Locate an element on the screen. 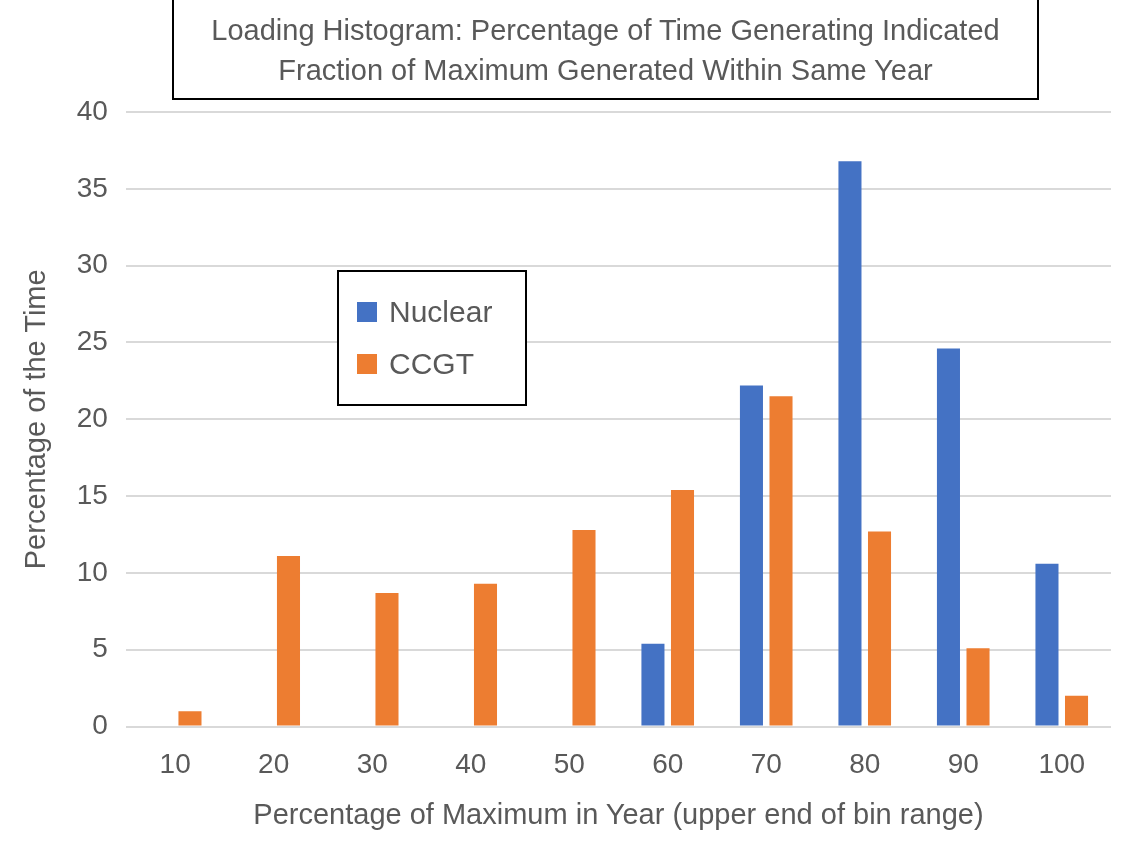 Image resolution: width=1141 pixels, height=841 pixels. x-tick-label: 30 is located at coordinates (372, 764).